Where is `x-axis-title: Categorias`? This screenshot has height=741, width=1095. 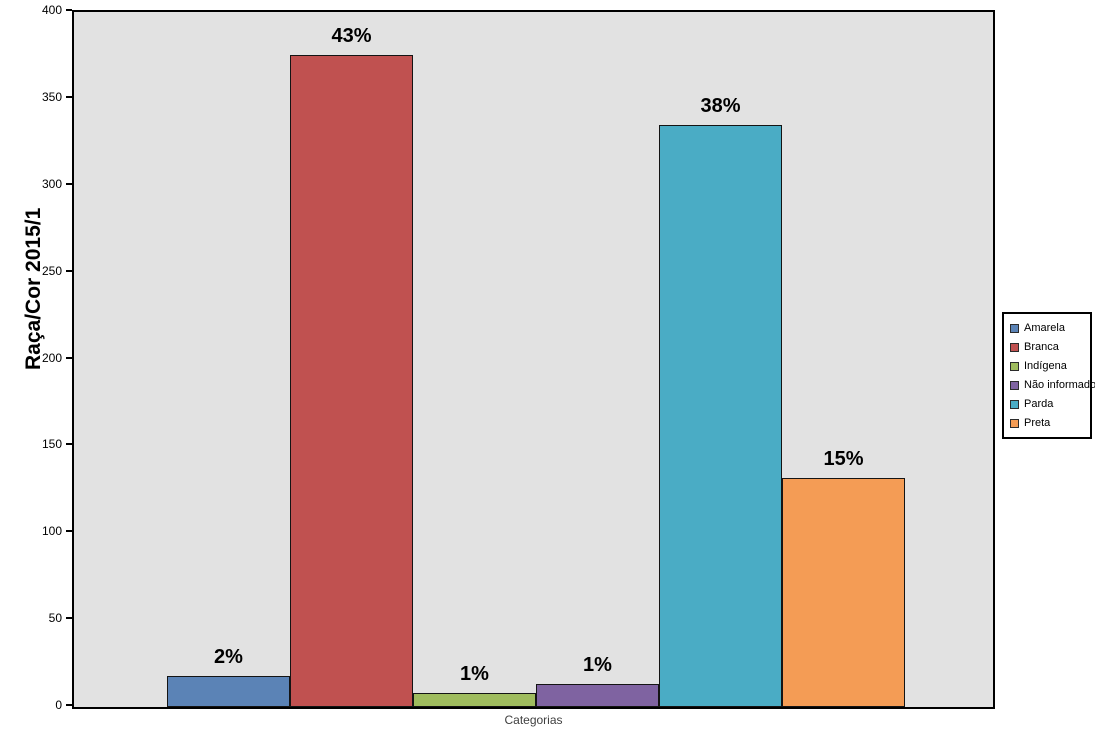
x-axis-title: Categorias is located at coordinates (533, 720).